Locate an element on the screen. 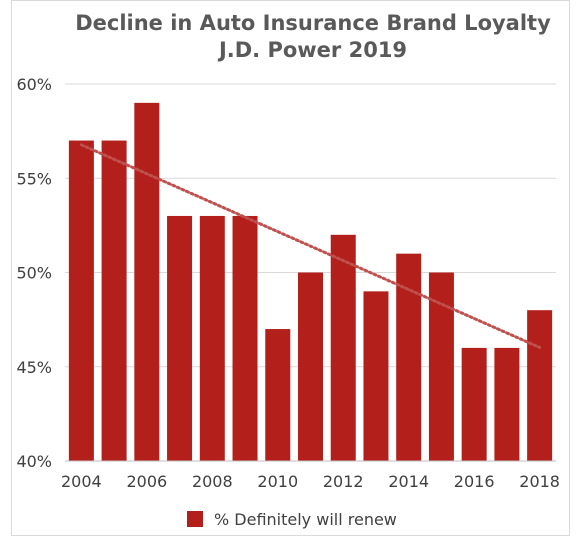 The height and width of the screenshot is (544, 580). y-axis-tick-labels: 40% 45% 50% 55% 60% is located at coordinates (34, 273).